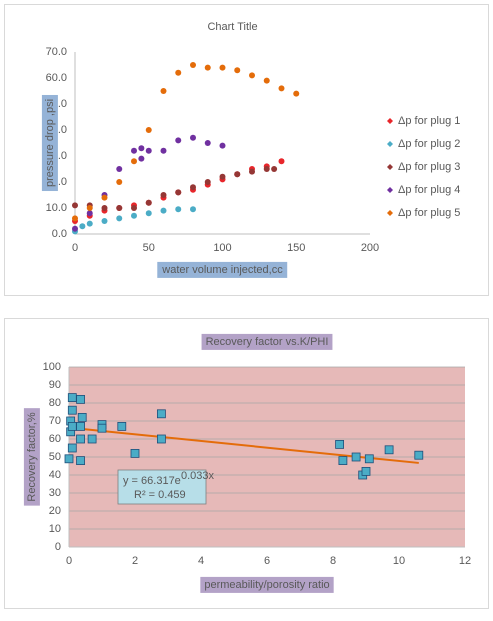 The height and width of the screenshot is (621, 493). I want to click on x-axis-title-group: water volume injected,cc, so click(222, 269).